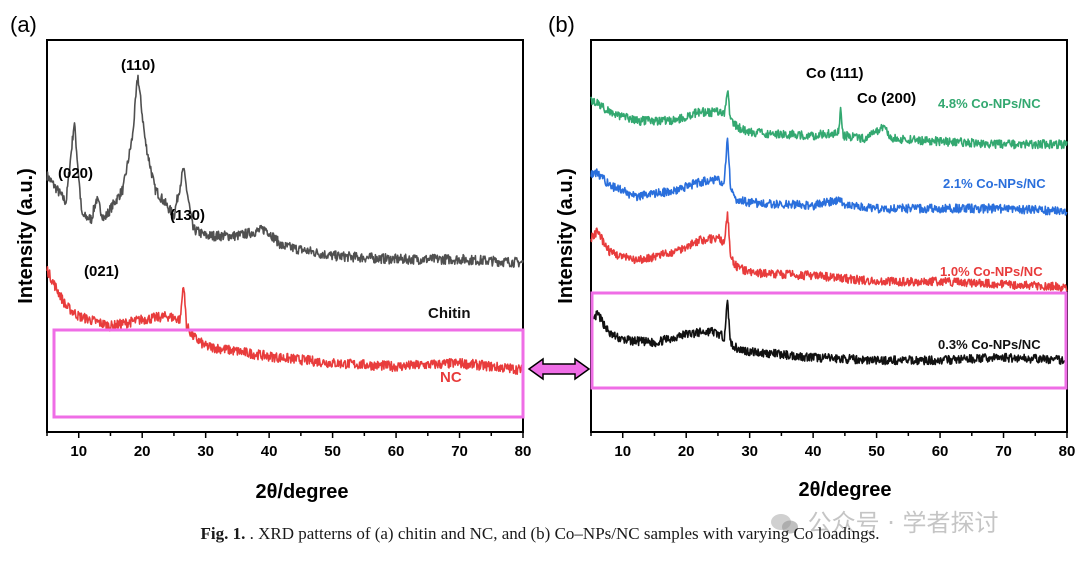 This screenshot has height=564, width=1080. I want to click on legend-label-2-1: 2.1% Co-NPs/NC, so click(994, 183).